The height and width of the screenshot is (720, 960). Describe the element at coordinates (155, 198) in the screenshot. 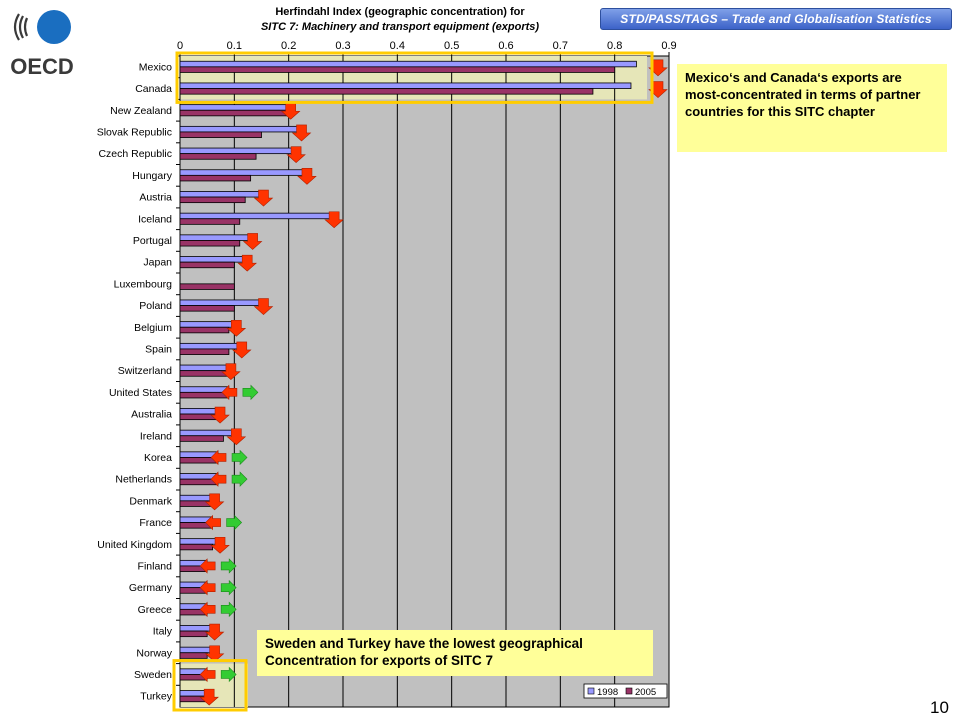

I see `category-label: Austria` at that location.